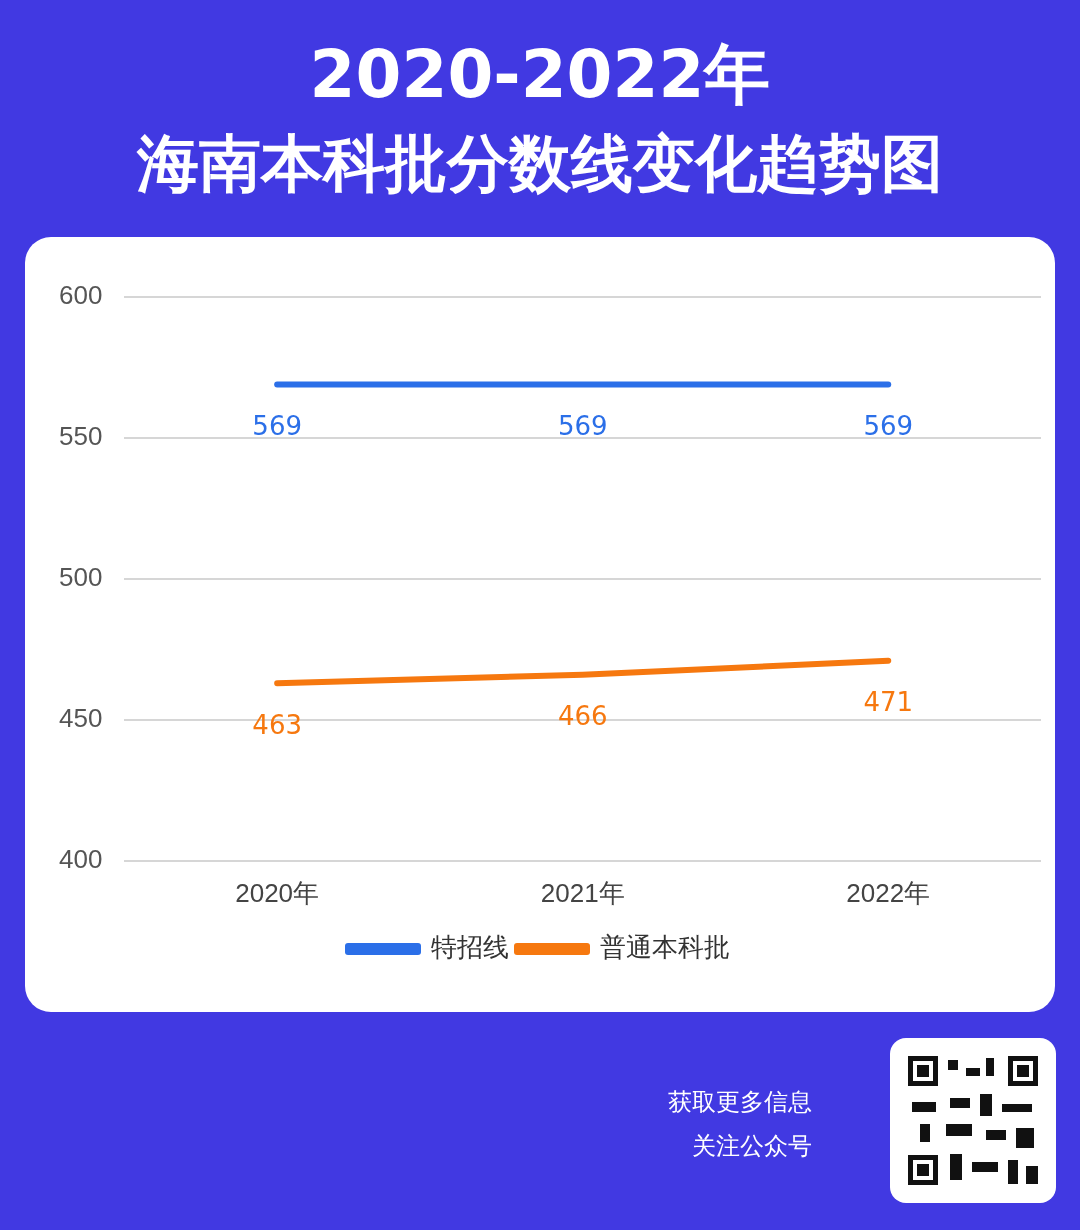  Describe the element at coordinates (582, 892) in the screenshot. I see `x-tick-label: 2021年` at that location.